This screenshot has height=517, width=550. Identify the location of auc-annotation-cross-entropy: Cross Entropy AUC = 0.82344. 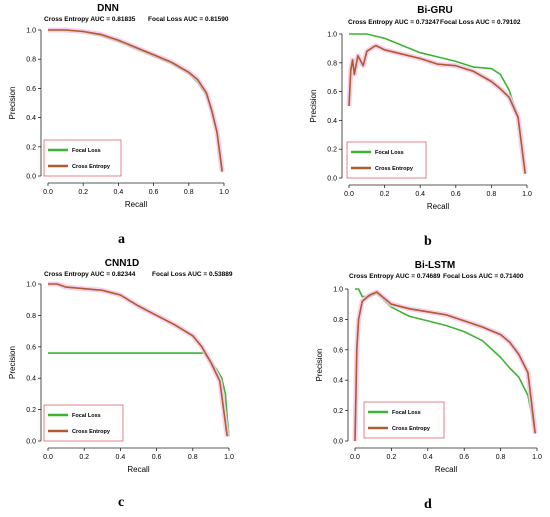
(90, 274).